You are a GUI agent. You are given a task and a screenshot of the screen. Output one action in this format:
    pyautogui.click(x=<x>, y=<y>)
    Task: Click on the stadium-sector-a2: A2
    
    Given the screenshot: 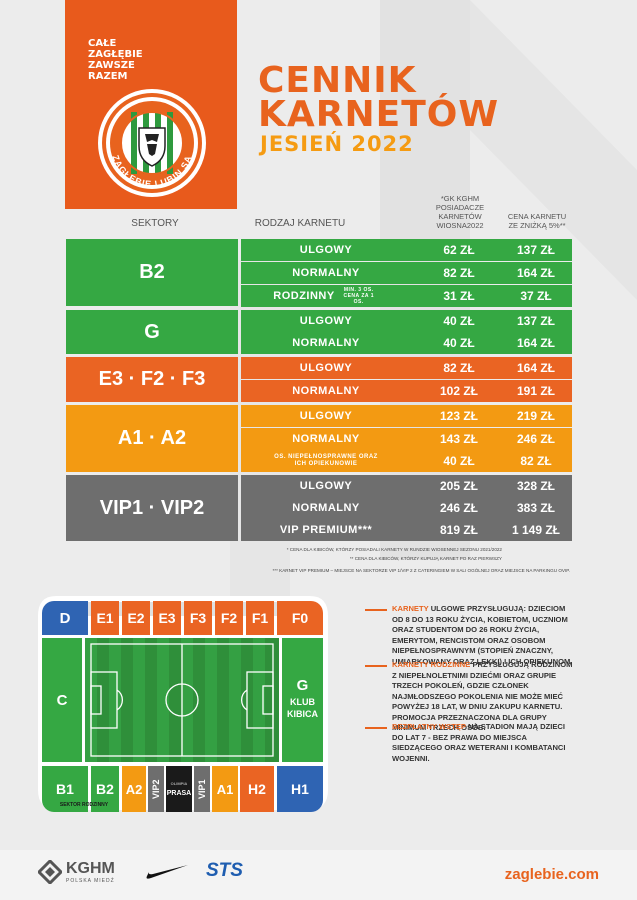 What is the action you would take?
    pyautogui.click(x=134, y=789)
    